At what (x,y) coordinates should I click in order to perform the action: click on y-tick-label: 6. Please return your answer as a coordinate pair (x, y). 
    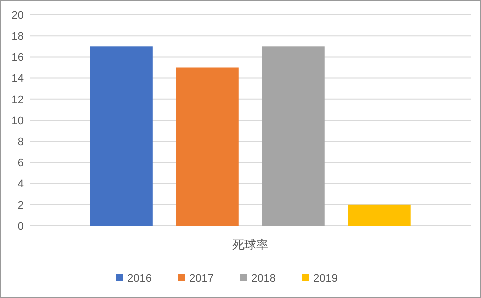
    Looking at the image, I should click on (21, 164).